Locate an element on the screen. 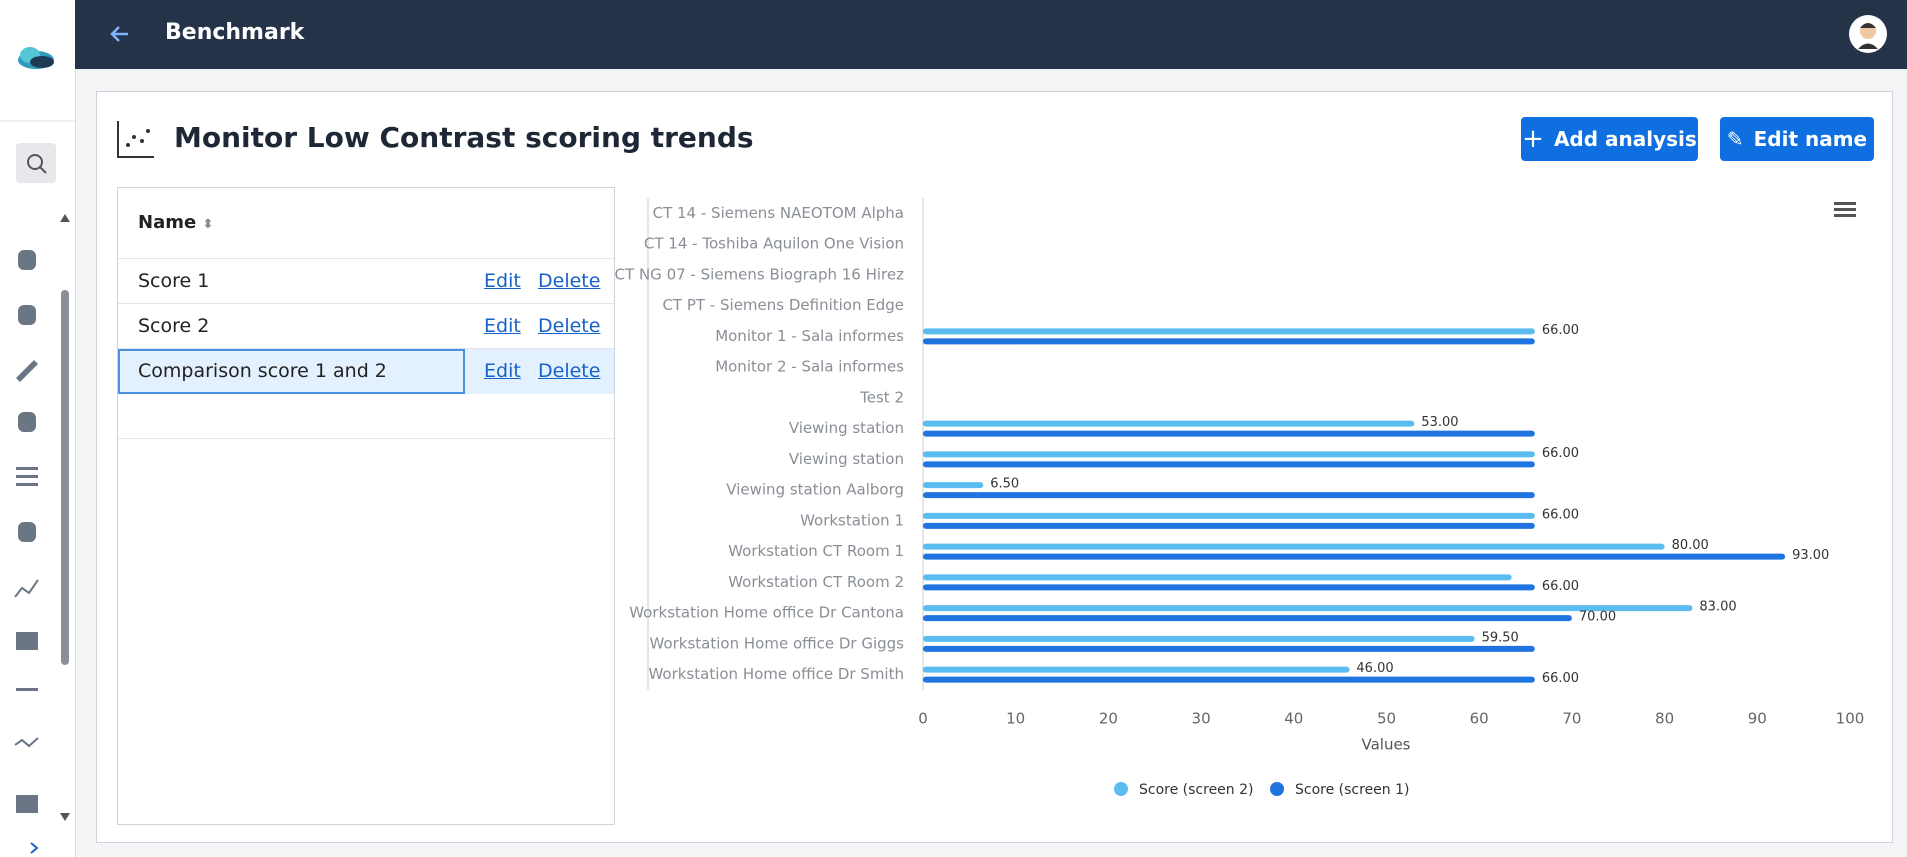 This screenshot has width=1907, height=857. y-tick-label: CT PT - Siemens Definition Edge is located at coordinates (783, 305).